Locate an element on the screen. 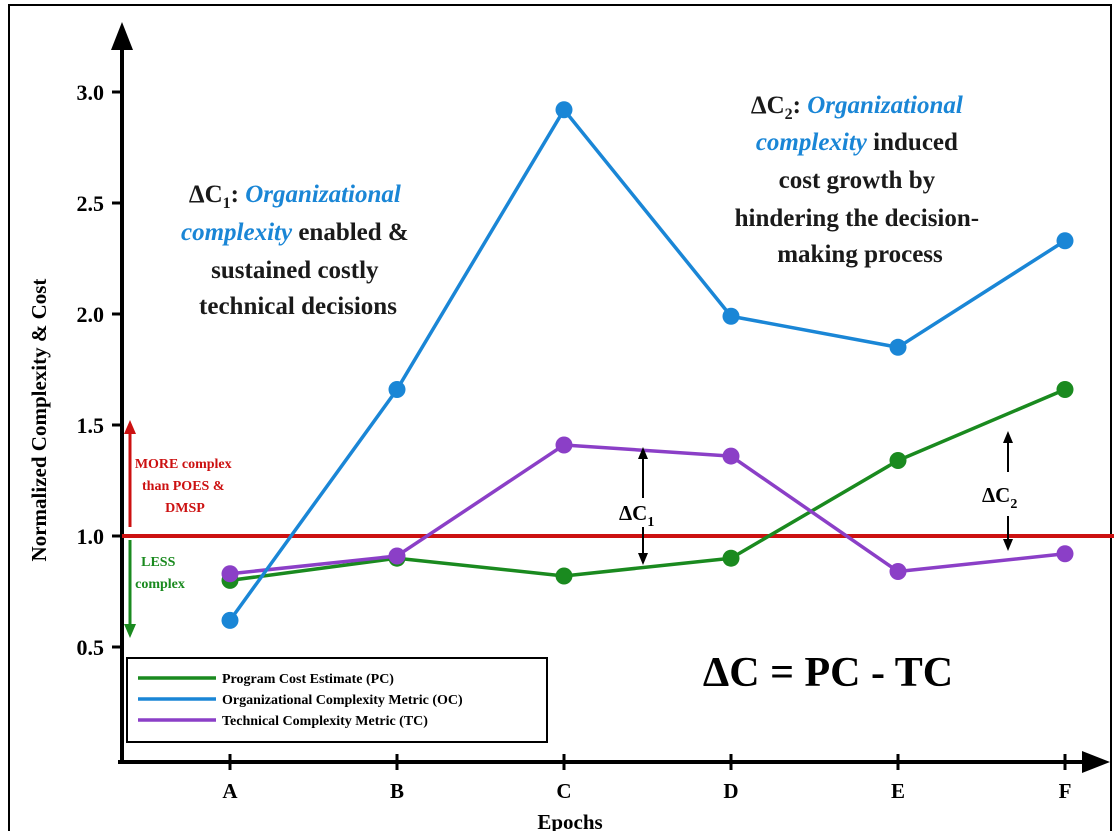  x-tick-label: E is located at coordinates (898, 791).